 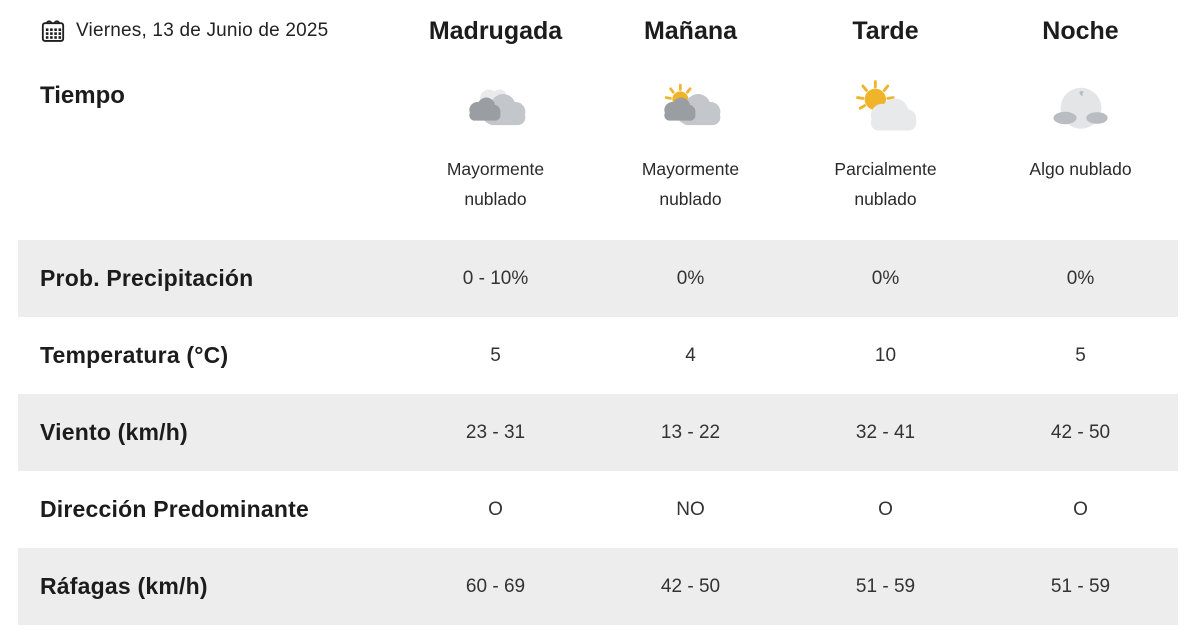 What do you see at coordinates (496, 110) in the screenshot?
I see `mostly-cloudy-night-icon` at bounding box center [496, 110].